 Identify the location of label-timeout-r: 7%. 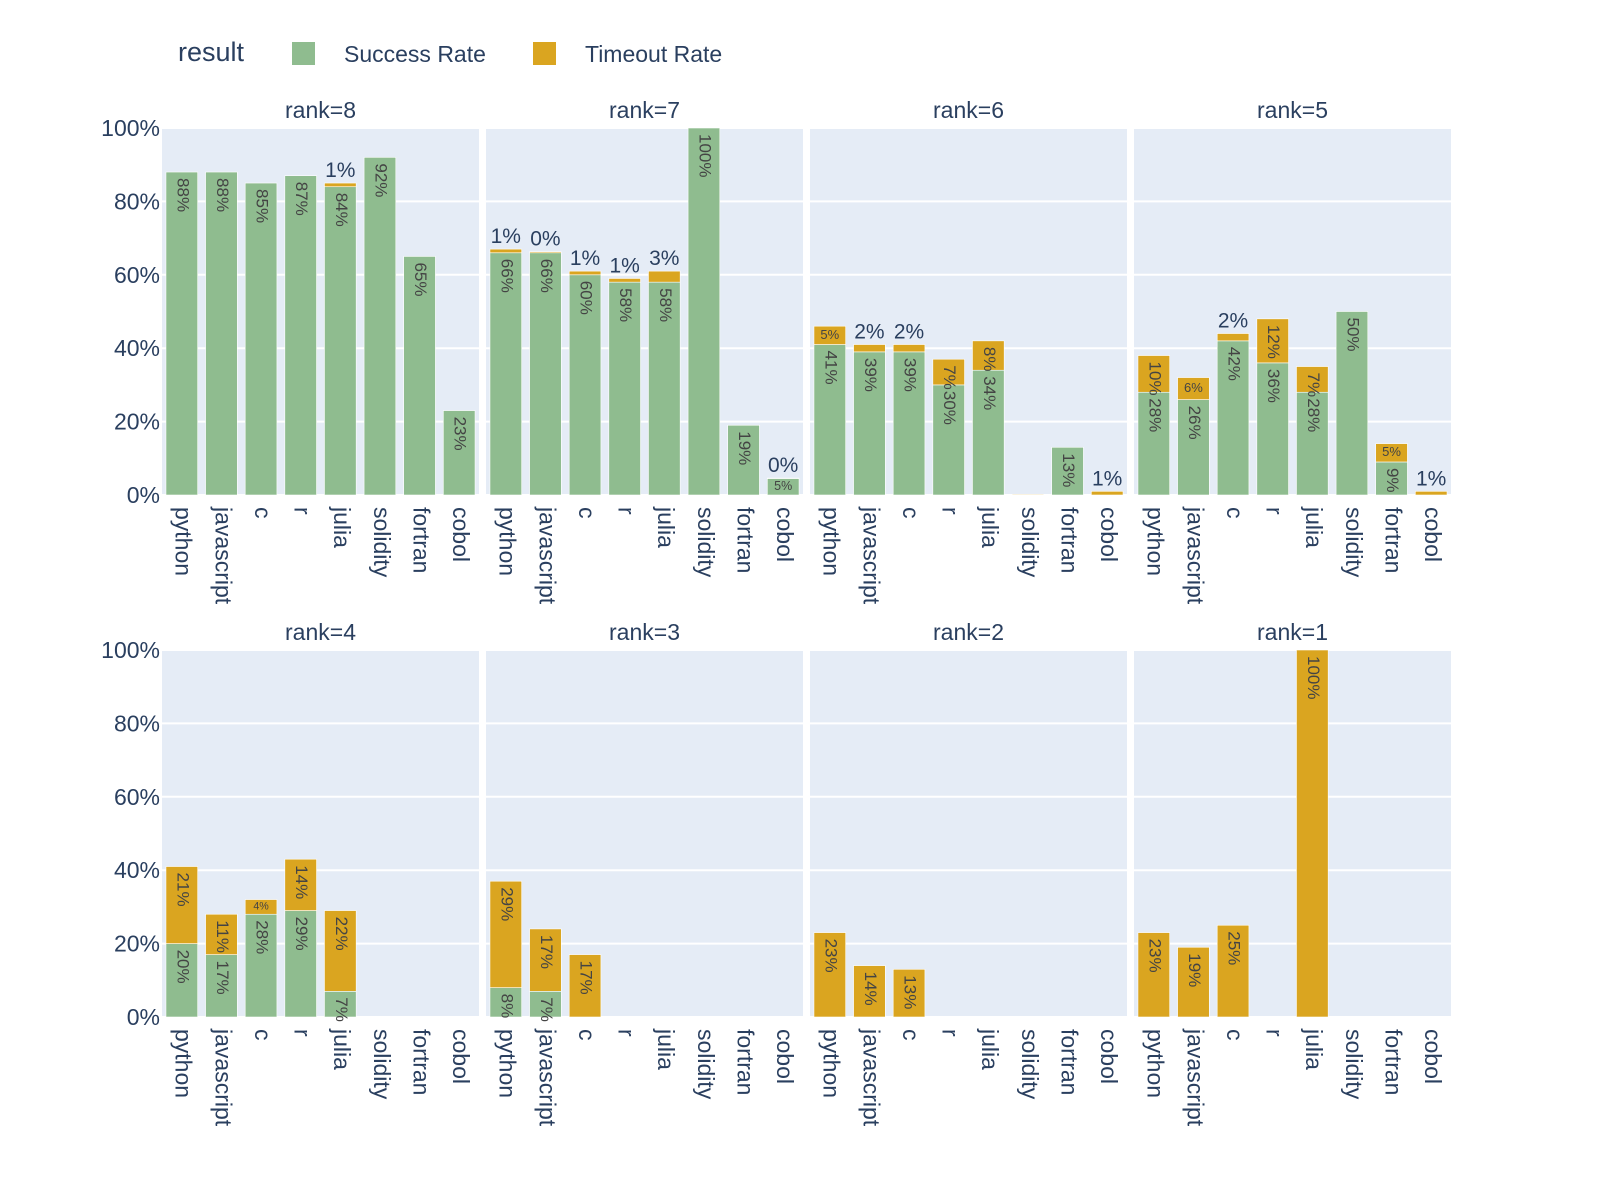
(949, 377).